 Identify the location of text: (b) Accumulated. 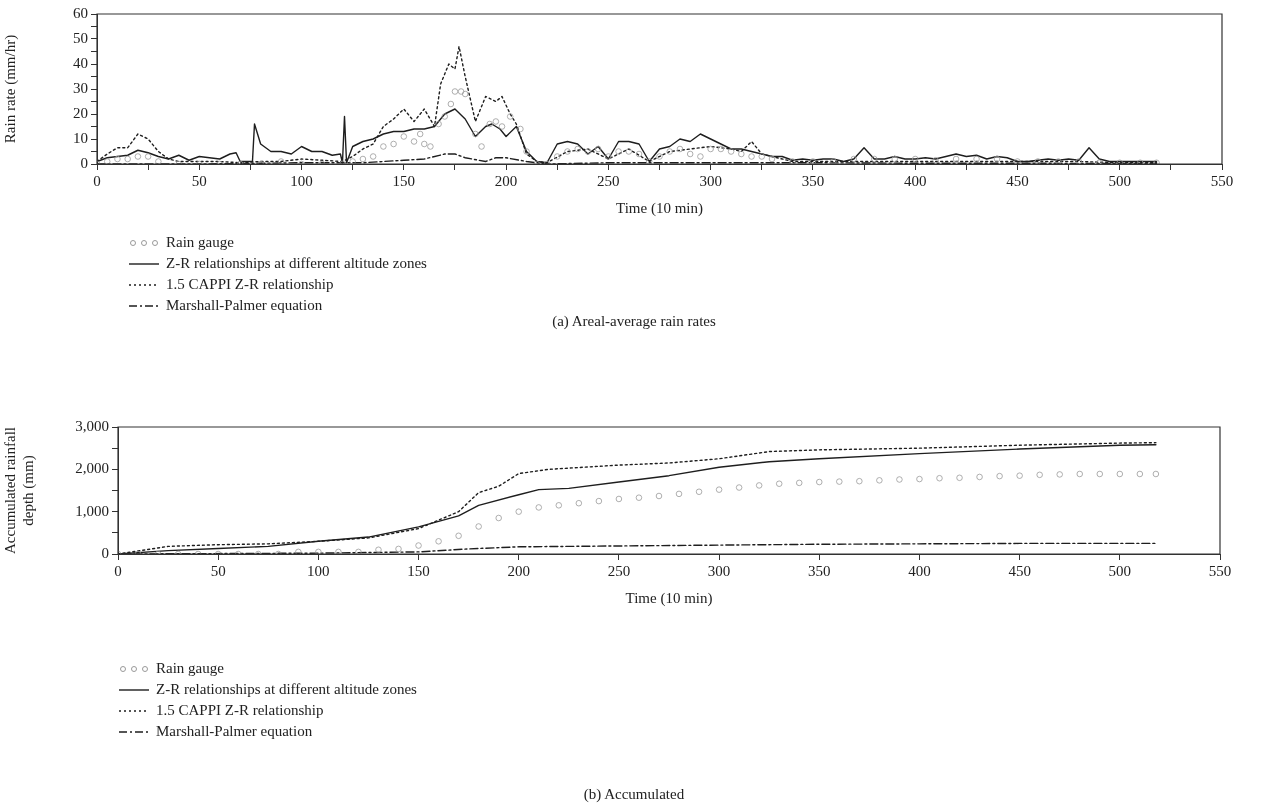
(634, 794).